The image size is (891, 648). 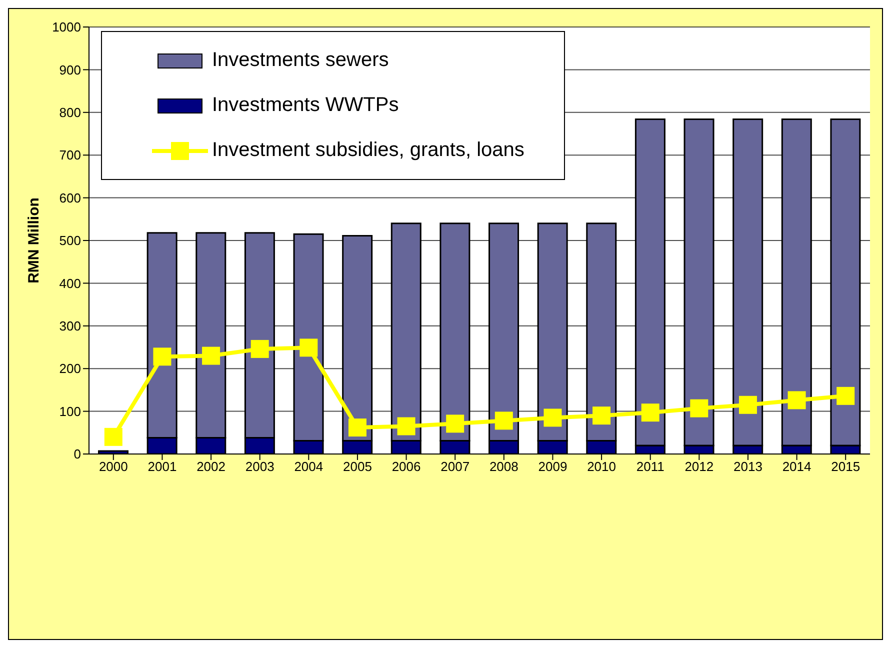 I want to click on y-tick-label: 400, so click(x=70, y=283).